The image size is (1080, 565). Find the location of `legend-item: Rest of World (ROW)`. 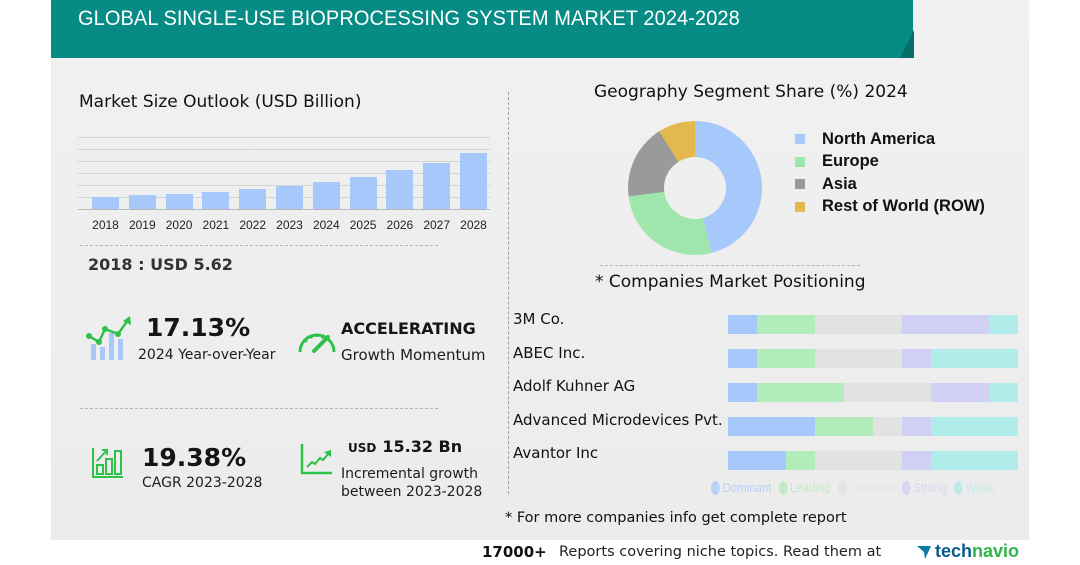

legend-item: Rest of World (ROW) is located at coordinates (890, 207).